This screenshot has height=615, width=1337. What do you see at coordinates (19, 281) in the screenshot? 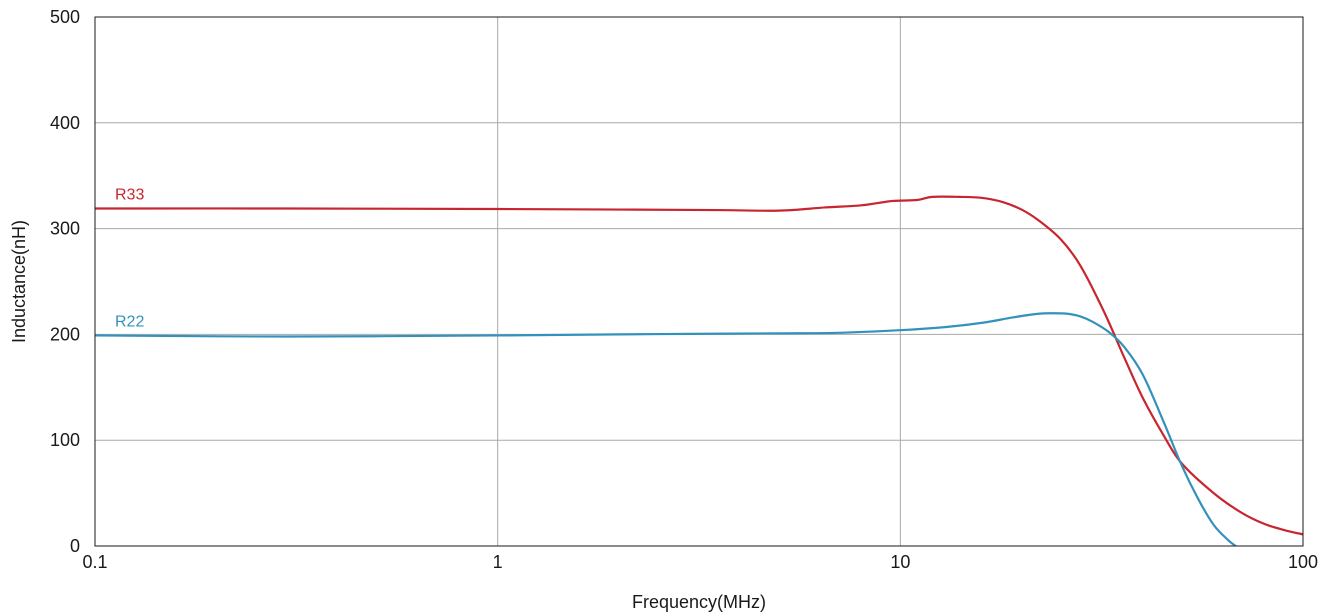
I see `y-axis-title: Inductance(nH)` at bounding box center [19, 281].